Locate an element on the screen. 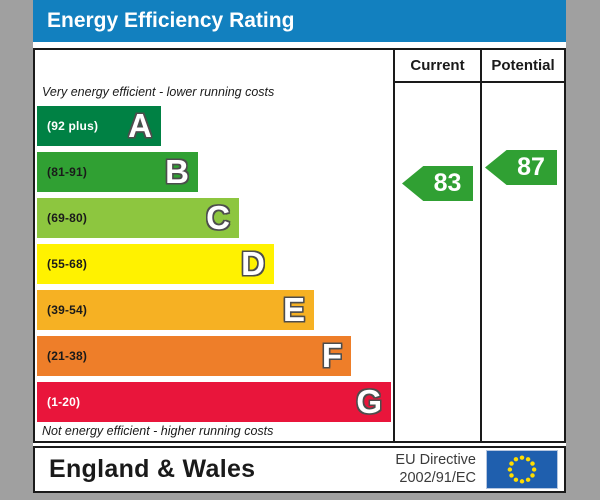  band-f-letter: F is located at coordinates (331, 355).